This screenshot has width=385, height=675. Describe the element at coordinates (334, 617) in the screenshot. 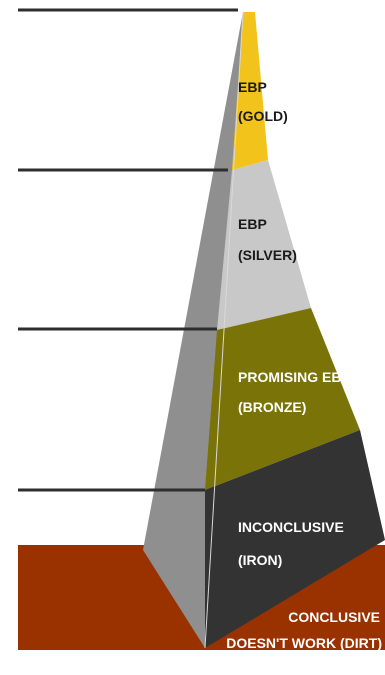

I see `ground-label-line1: CONCLUSIVE` at that location.